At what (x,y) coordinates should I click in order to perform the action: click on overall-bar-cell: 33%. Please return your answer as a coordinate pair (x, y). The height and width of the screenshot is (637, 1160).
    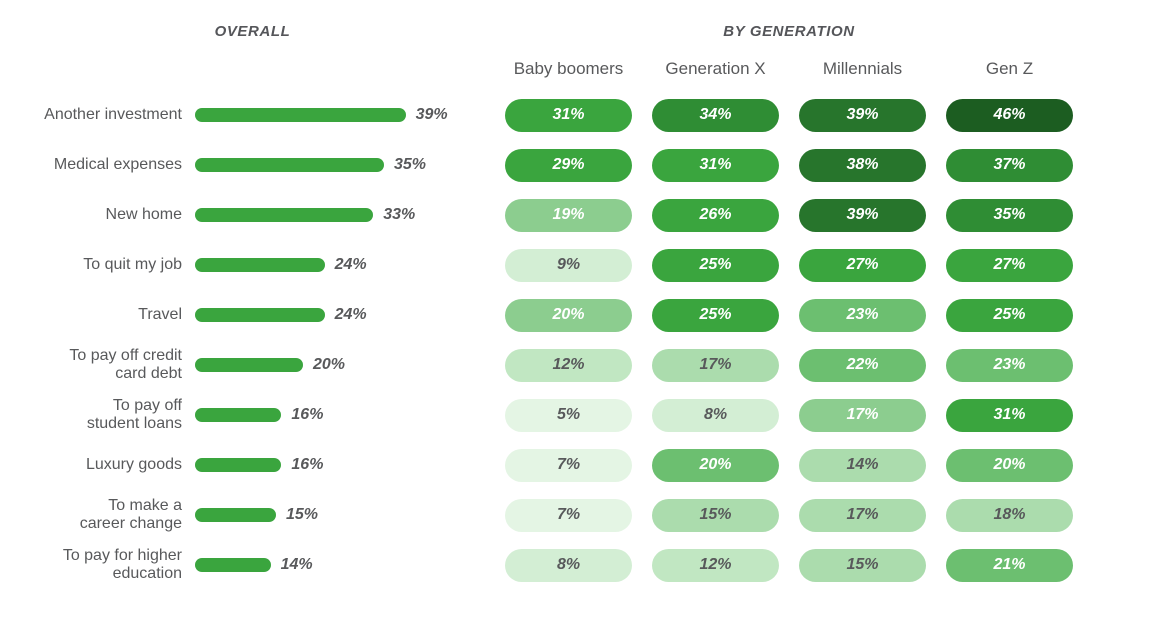
    Looking at the image, I should click on (335, 215).